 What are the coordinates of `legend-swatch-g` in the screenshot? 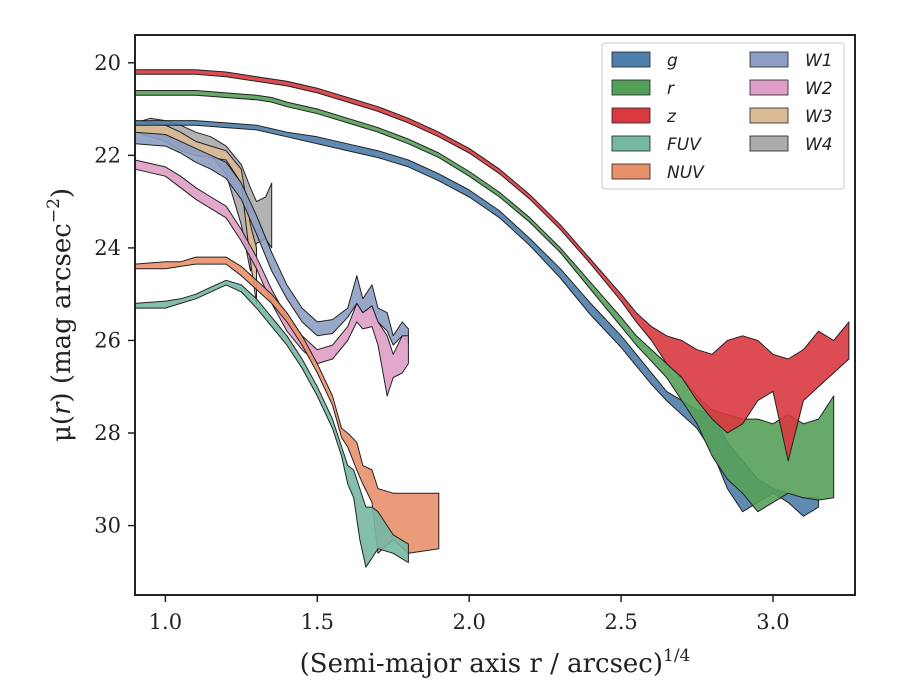 It's located at (631, 59).